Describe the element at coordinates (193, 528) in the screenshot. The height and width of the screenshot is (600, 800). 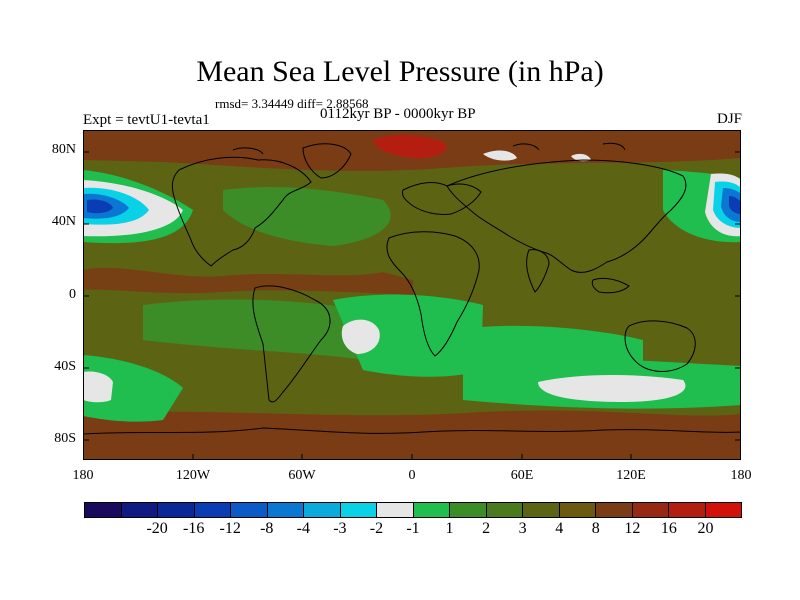
I see `colorbar-label: -16` at that location.